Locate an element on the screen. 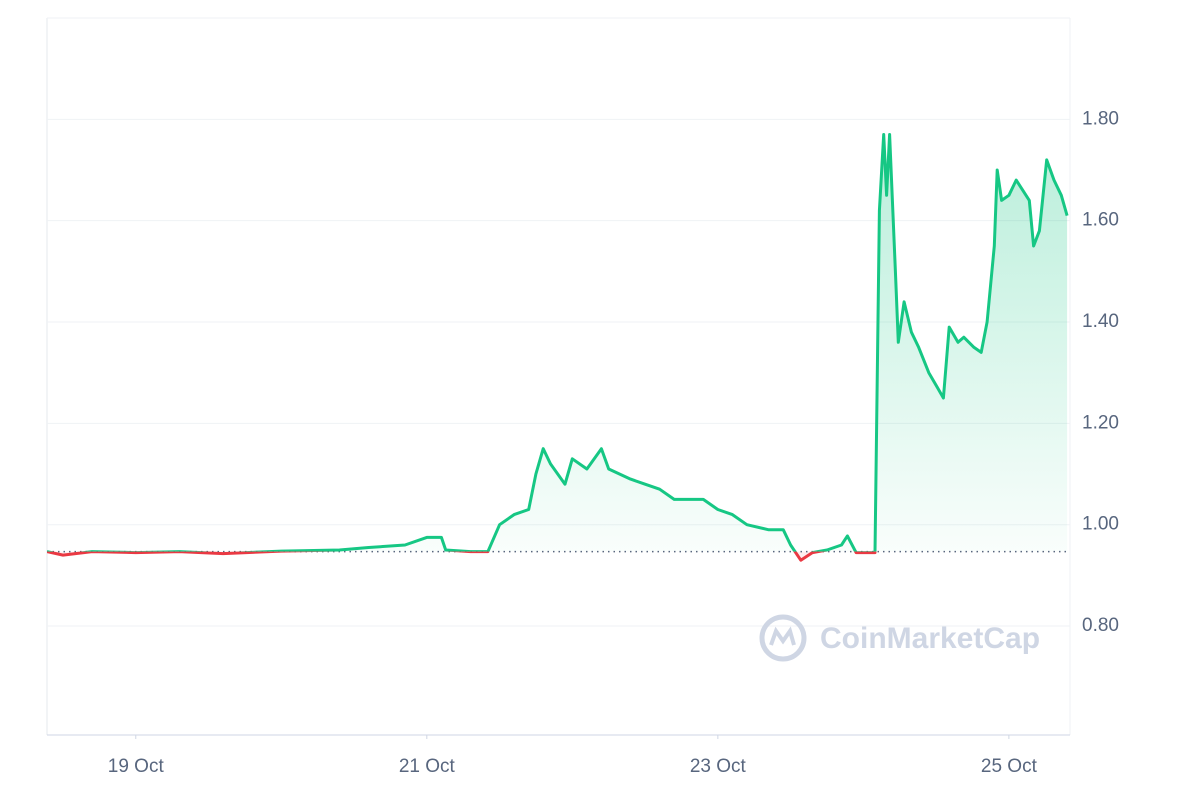 This screenshot has height=800, width=1200. x-tick-label: 23 Oct is located at coordinates (718, 766).